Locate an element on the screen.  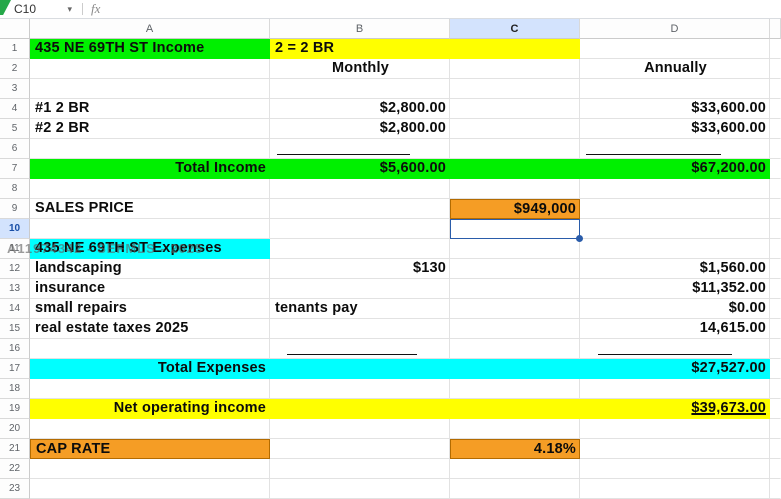
row-header-4: 4 is located at coordinates (15, 109).